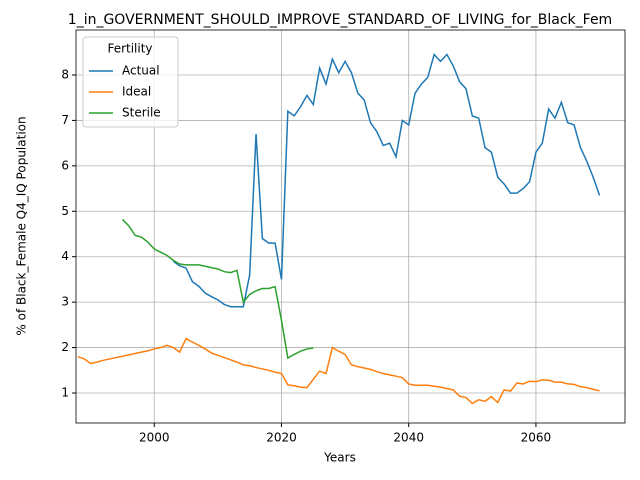 Image resolution: width=640 pixels, height=480 pixels. Describe the element at coordinates (141, 113) in the screenshot. I see `legend-label: Sterile` at that location.